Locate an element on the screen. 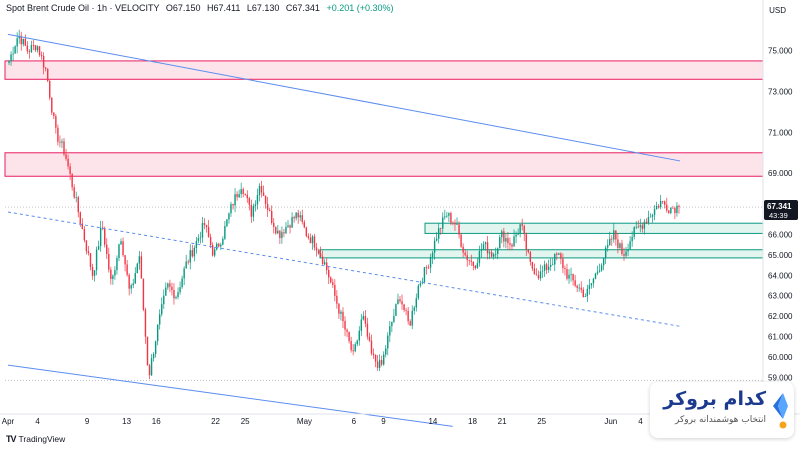 This screenshot has width=800, height=455. x-tick-label: 25 is located at coordinates (245, 421).